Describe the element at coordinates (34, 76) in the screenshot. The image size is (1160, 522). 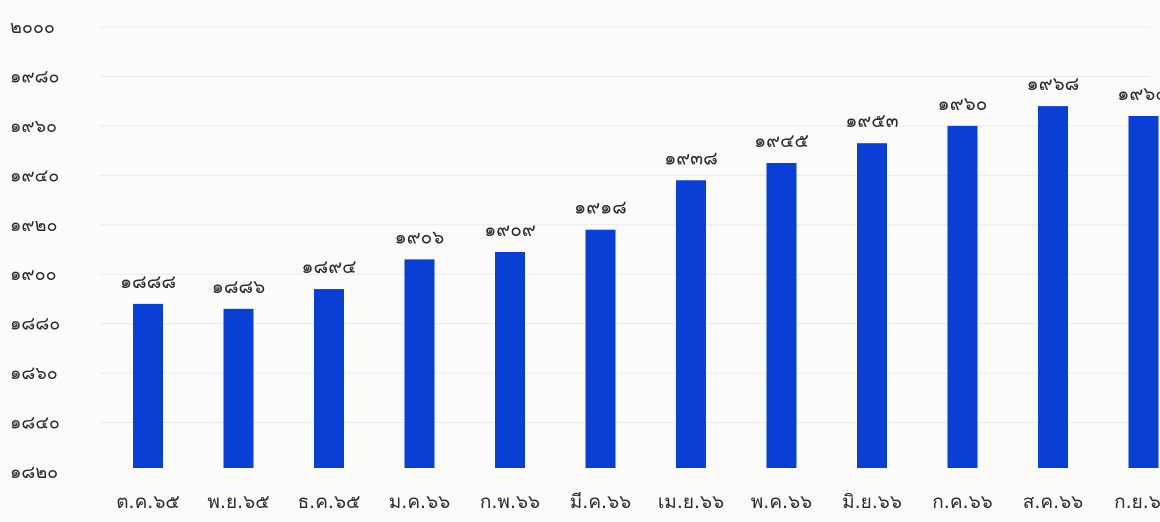
I see `y-tick-label: ๑๙๘๐` at that location.